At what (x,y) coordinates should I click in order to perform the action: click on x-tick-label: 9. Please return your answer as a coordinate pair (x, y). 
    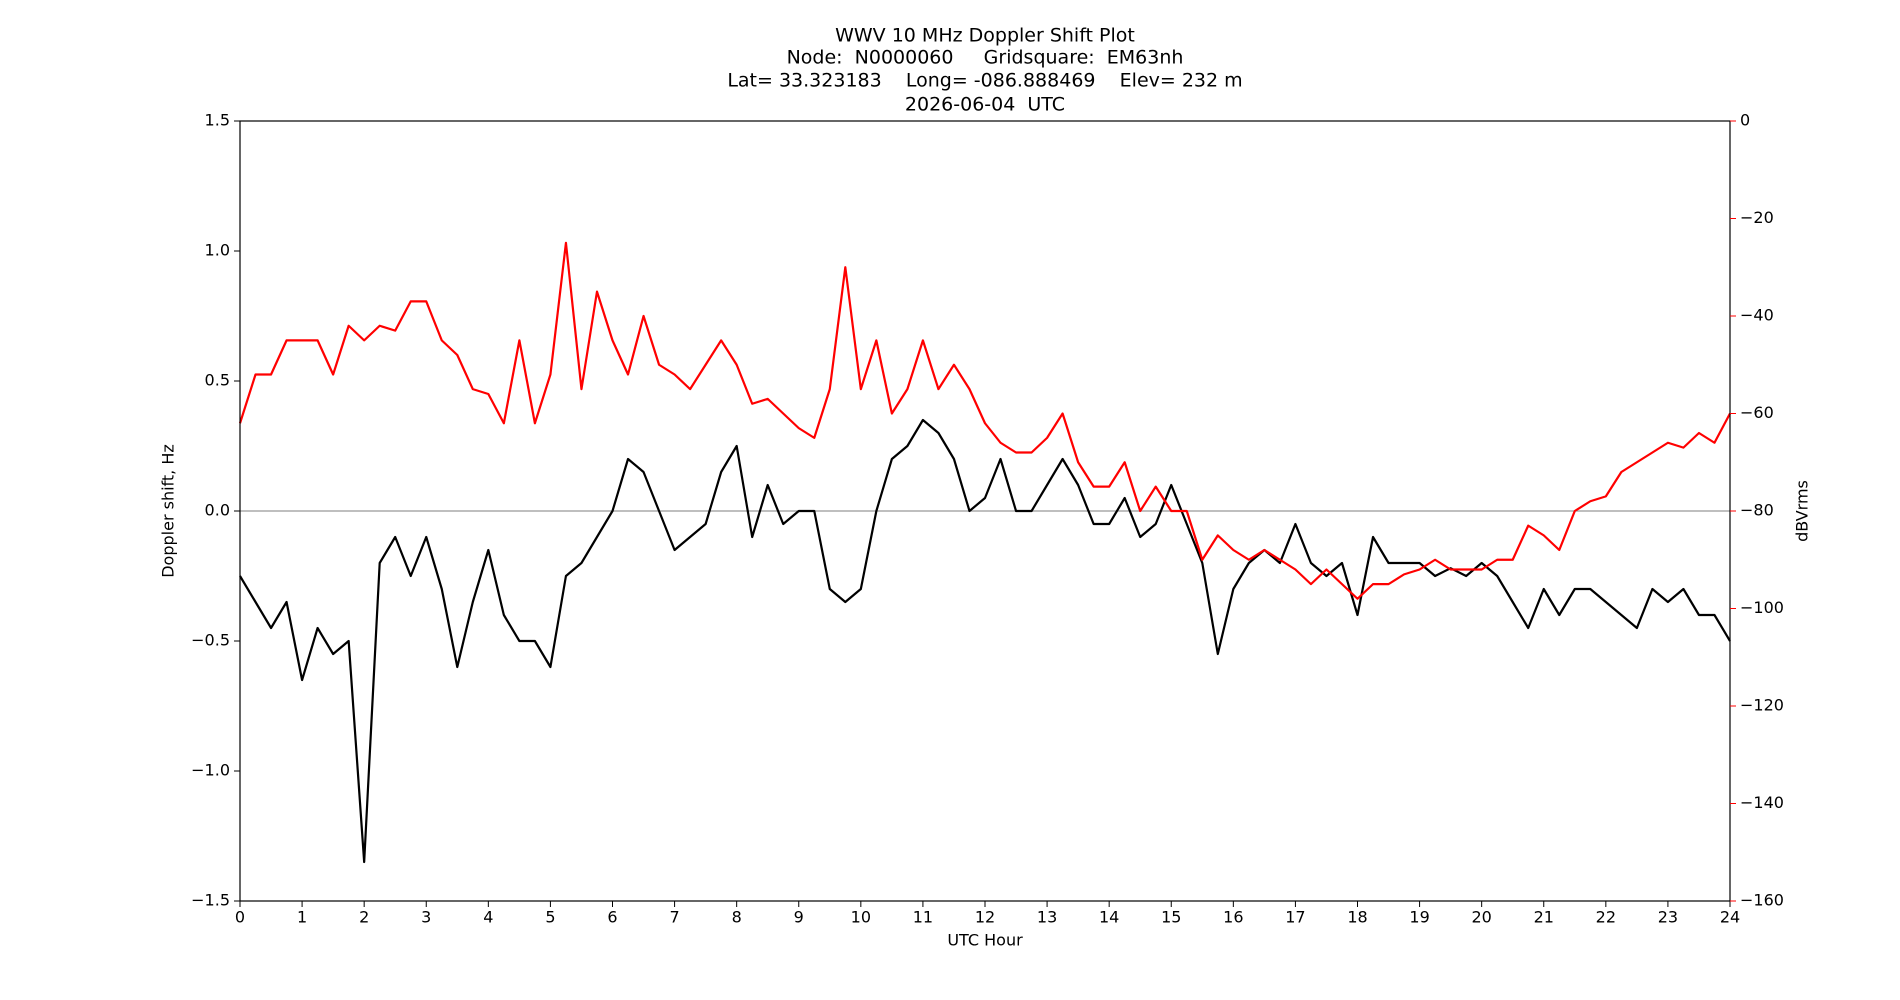
    Looking at the image, I should click on (799, 917).